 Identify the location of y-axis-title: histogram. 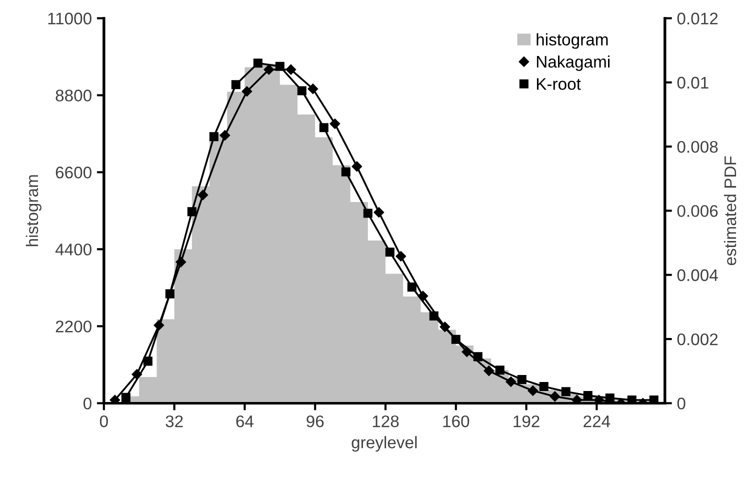
(34, 210).